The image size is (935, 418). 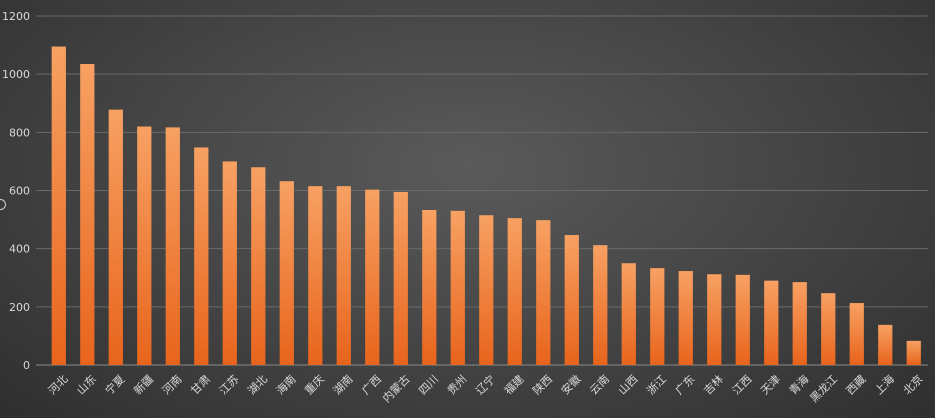 I want to click on x-category-label: 江西, so click(x=742, y=385).